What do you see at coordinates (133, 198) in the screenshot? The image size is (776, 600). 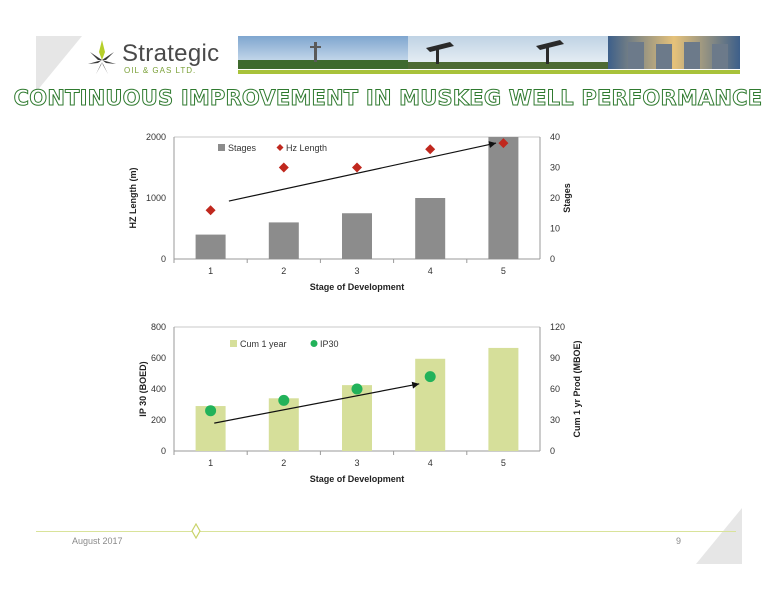 I see `y-axis-label: HZ Length (m)` at bounding box center [133, 198].